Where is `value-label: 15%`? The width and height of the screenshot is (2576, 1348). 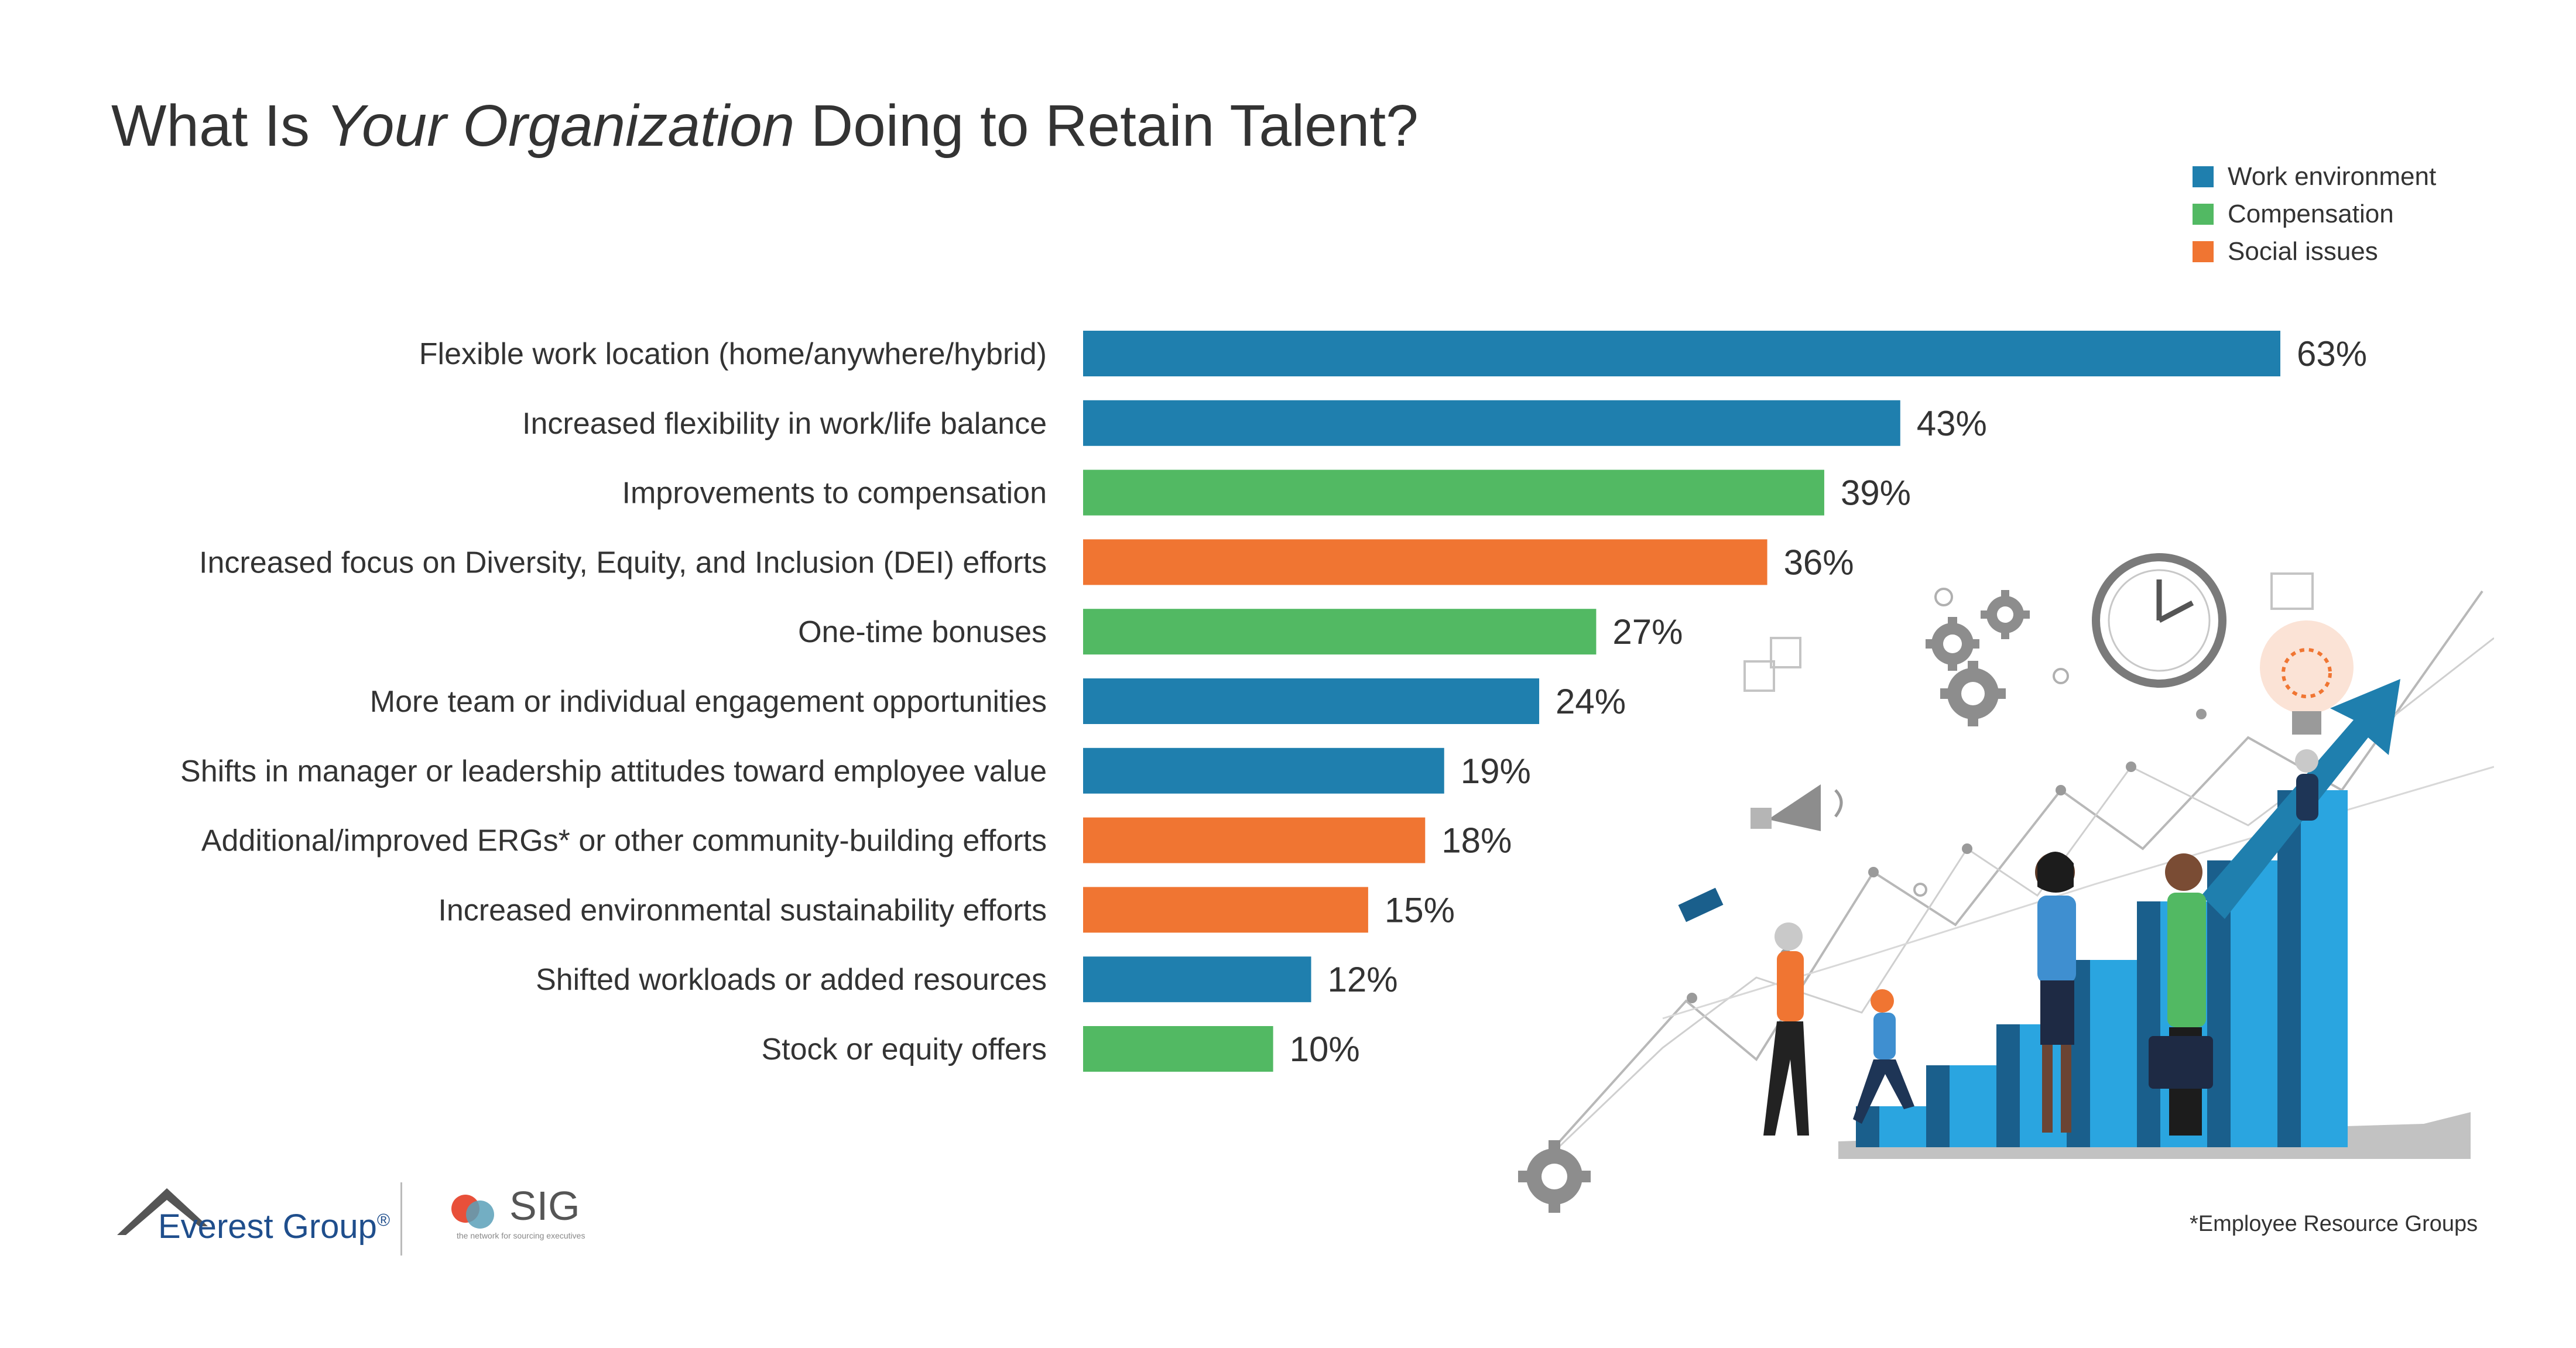
value-label: 15% is located at coordinates (1420, 909).